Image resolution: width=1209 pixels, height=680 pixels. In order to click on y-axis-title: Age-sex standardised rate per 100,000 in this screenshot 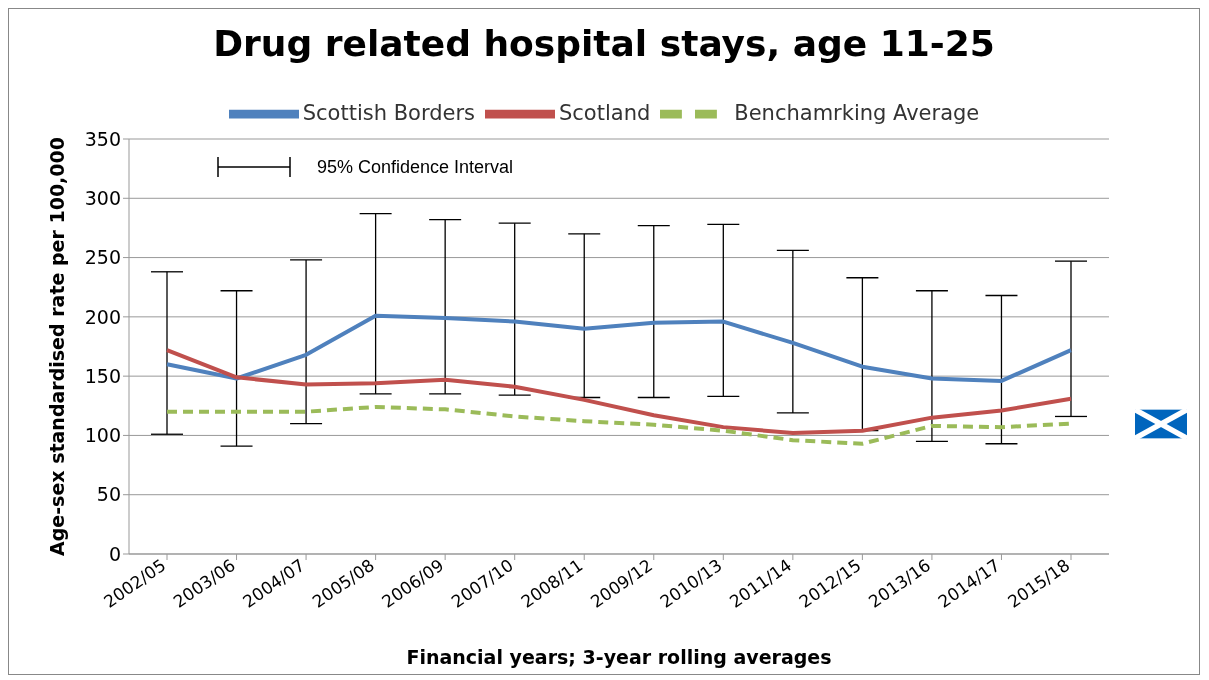, I will do `click(56, 346)`.